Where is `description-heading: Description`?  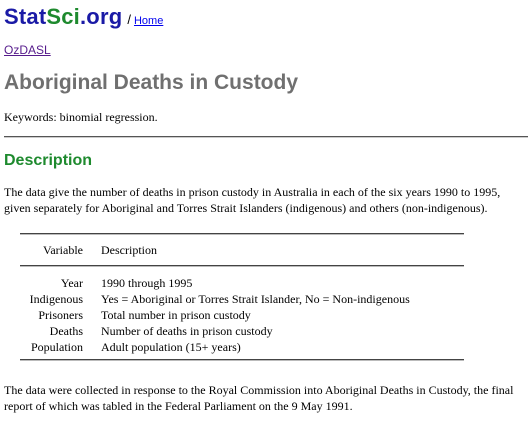
description-heading: Description is located at coordinates (48, 160).